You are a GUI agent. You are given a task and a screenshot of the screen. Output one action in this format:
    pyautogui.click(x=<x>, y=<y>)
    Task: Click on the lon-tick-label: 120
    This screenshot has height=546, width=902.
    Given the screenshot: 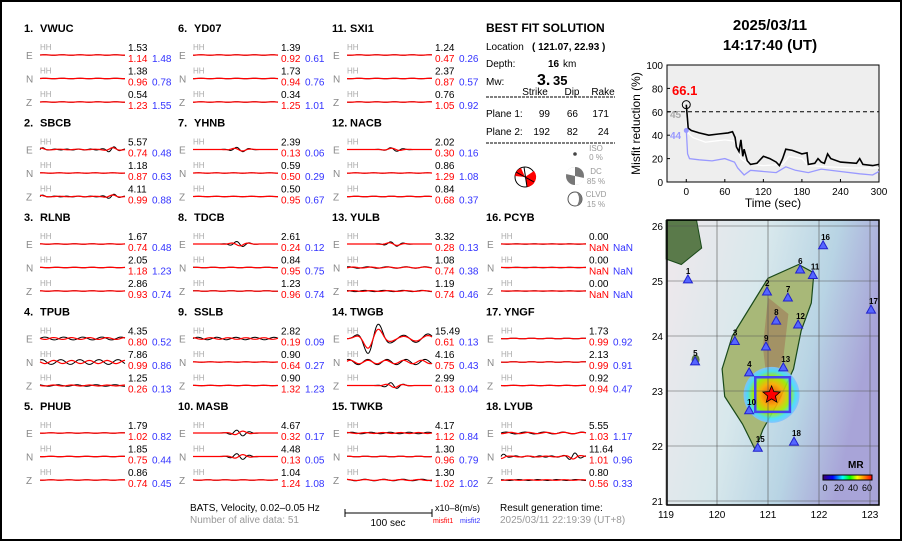 What is the action you would take?
    pyautogui.click(x=717, y=515)
    